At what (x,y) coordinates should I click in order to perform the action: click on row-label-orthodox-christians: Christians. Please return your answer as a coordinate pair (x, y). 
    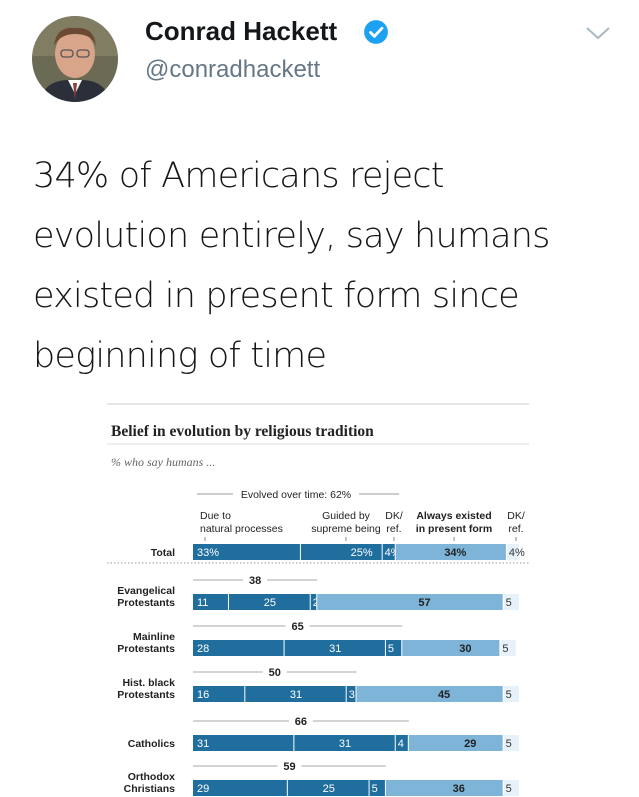
    Looking at the image, I should click on (150, 789).